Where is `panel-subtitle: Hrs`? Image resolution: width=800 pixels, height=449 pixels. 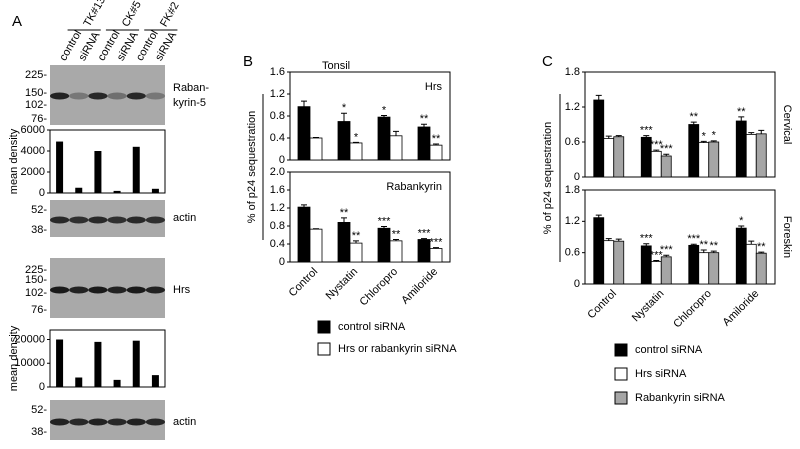 panel-subtitle: Hrs is located at coordinates (434, 87).